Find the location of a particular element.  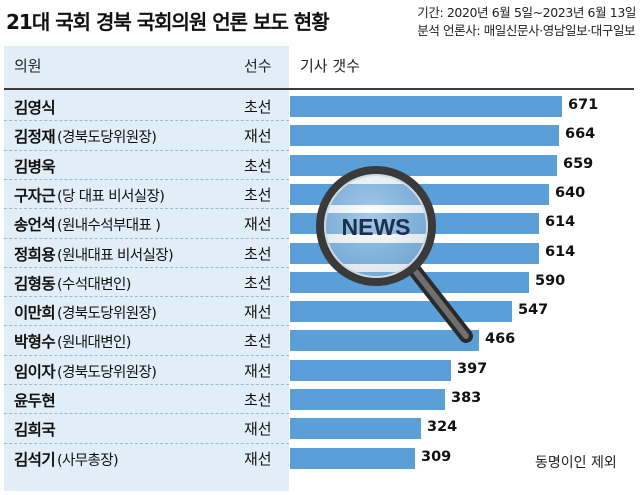

member-name: 김형동 (수석대변인) is located at coordinates (72, 283).